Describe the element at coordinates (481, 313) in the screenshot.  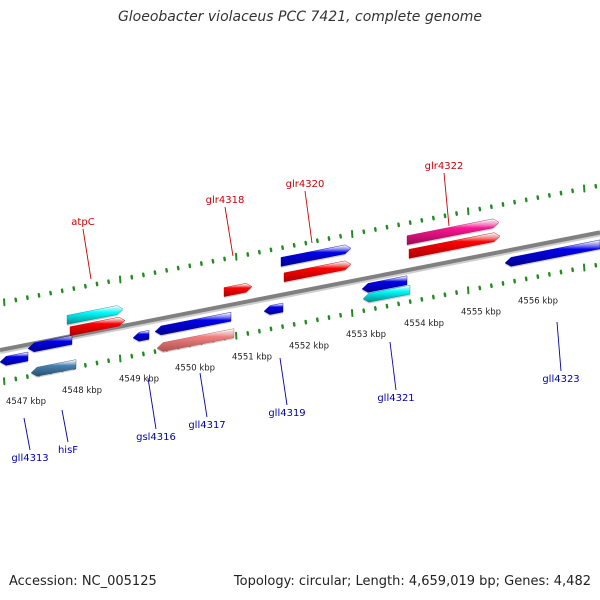
I see `scale-label: 4555 kbp` at that location.